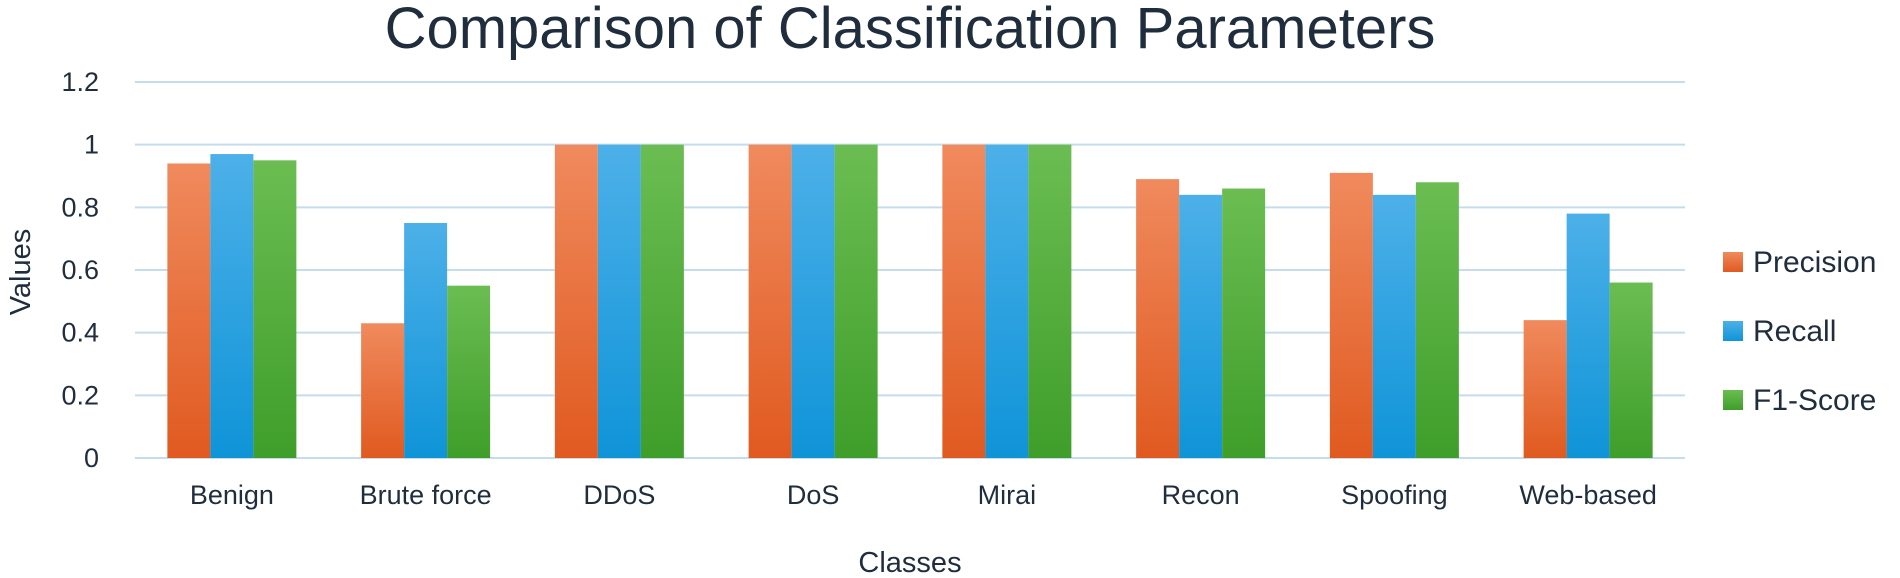 This screenshot has width=1900, height=578. Describe the element at coordinates (1814, 262) in the screenshot. I see `legend-label: Precision` at that location.